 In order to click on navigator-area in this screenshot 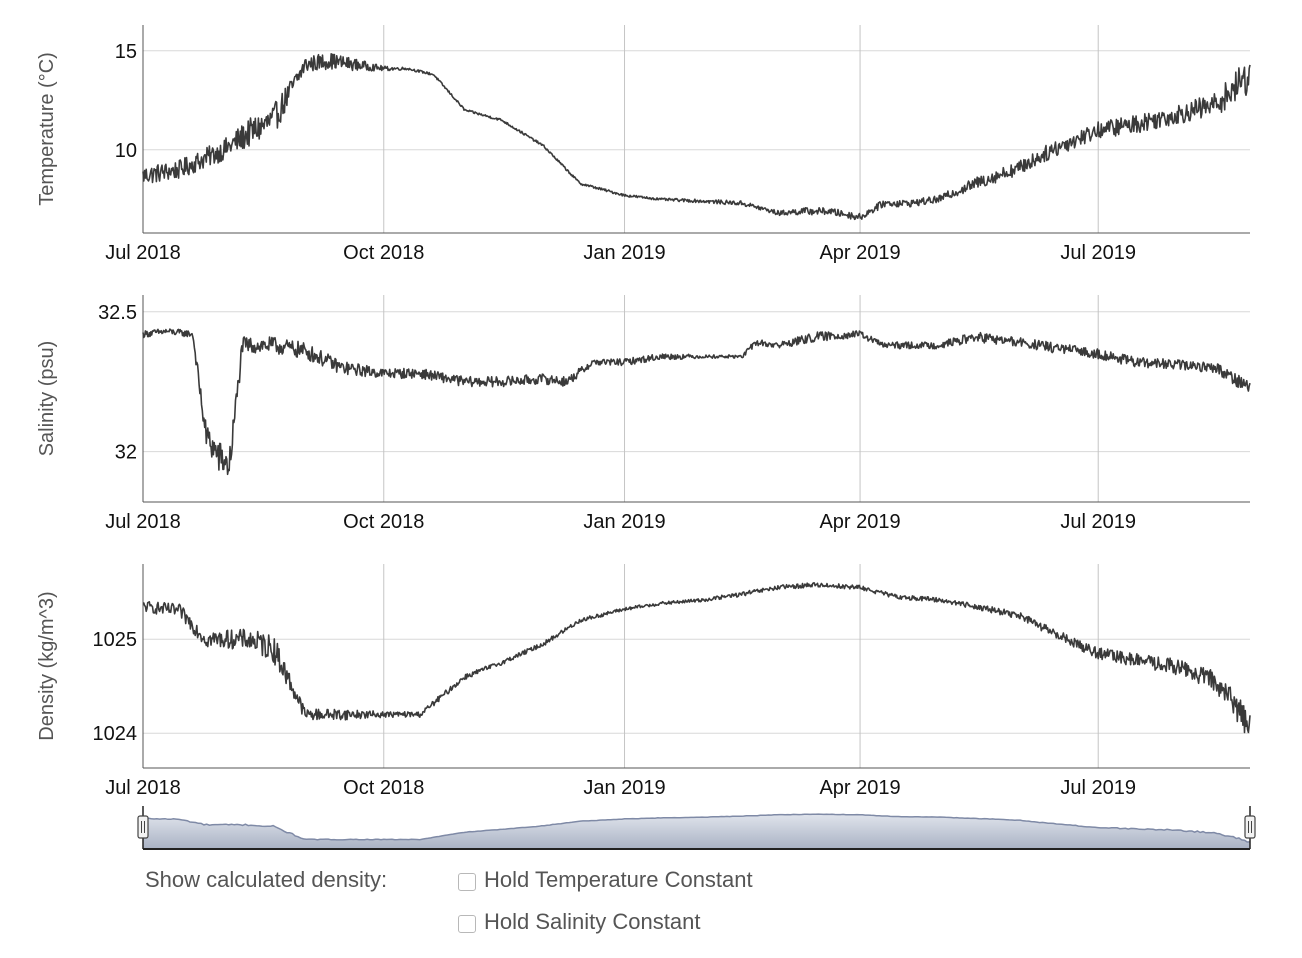, I will do `click(696, 831)`.